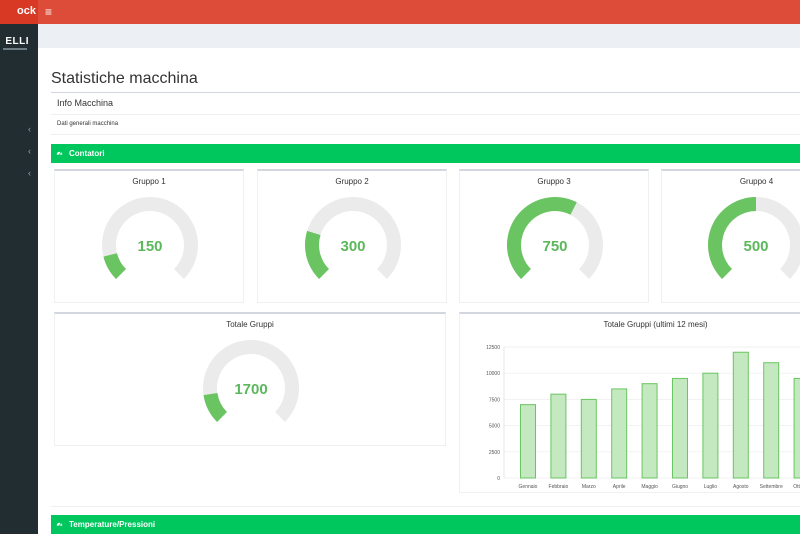 The height and width of the screenshot is (534, 800). What do you see at coordinates (112, 524) in the screenshot?
I see `temperatures-section-label: Temperature/Pressioni` at bounding box center [112, 524].